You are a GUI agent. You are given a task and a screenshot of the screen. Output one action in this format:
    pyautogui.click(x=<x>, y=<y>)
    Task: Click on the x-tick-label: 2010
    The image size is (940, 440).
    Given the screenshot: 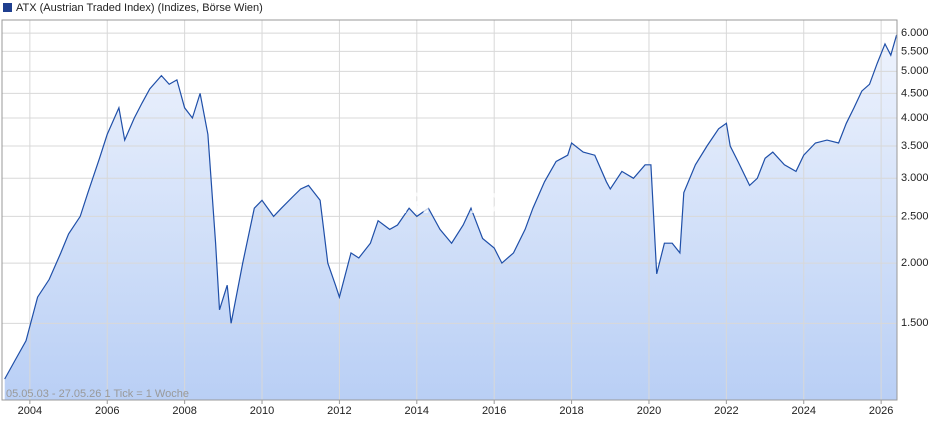 What is the action you would take?
    pyautogui.click(x=262, y=411)
    